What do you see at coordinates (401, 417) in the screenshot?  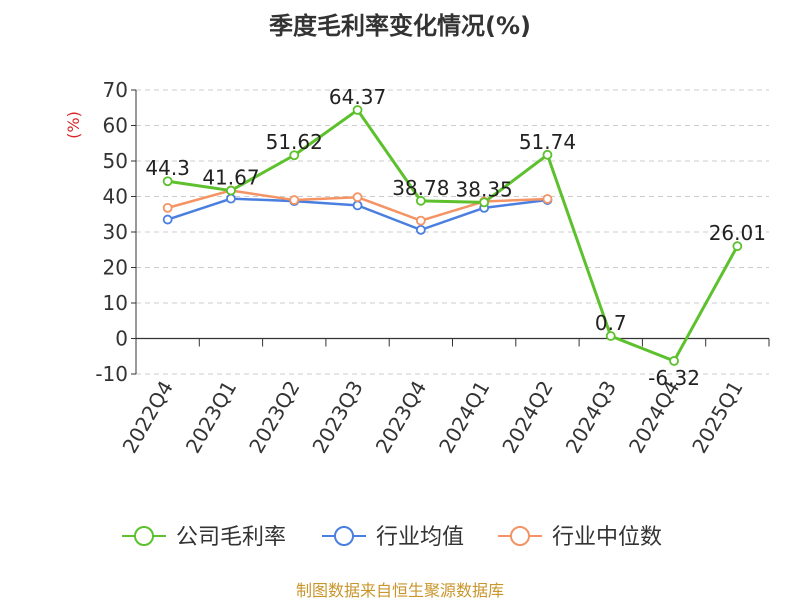 I see `x-tick-label: 2023Q4` at bounding box center [401, 417].